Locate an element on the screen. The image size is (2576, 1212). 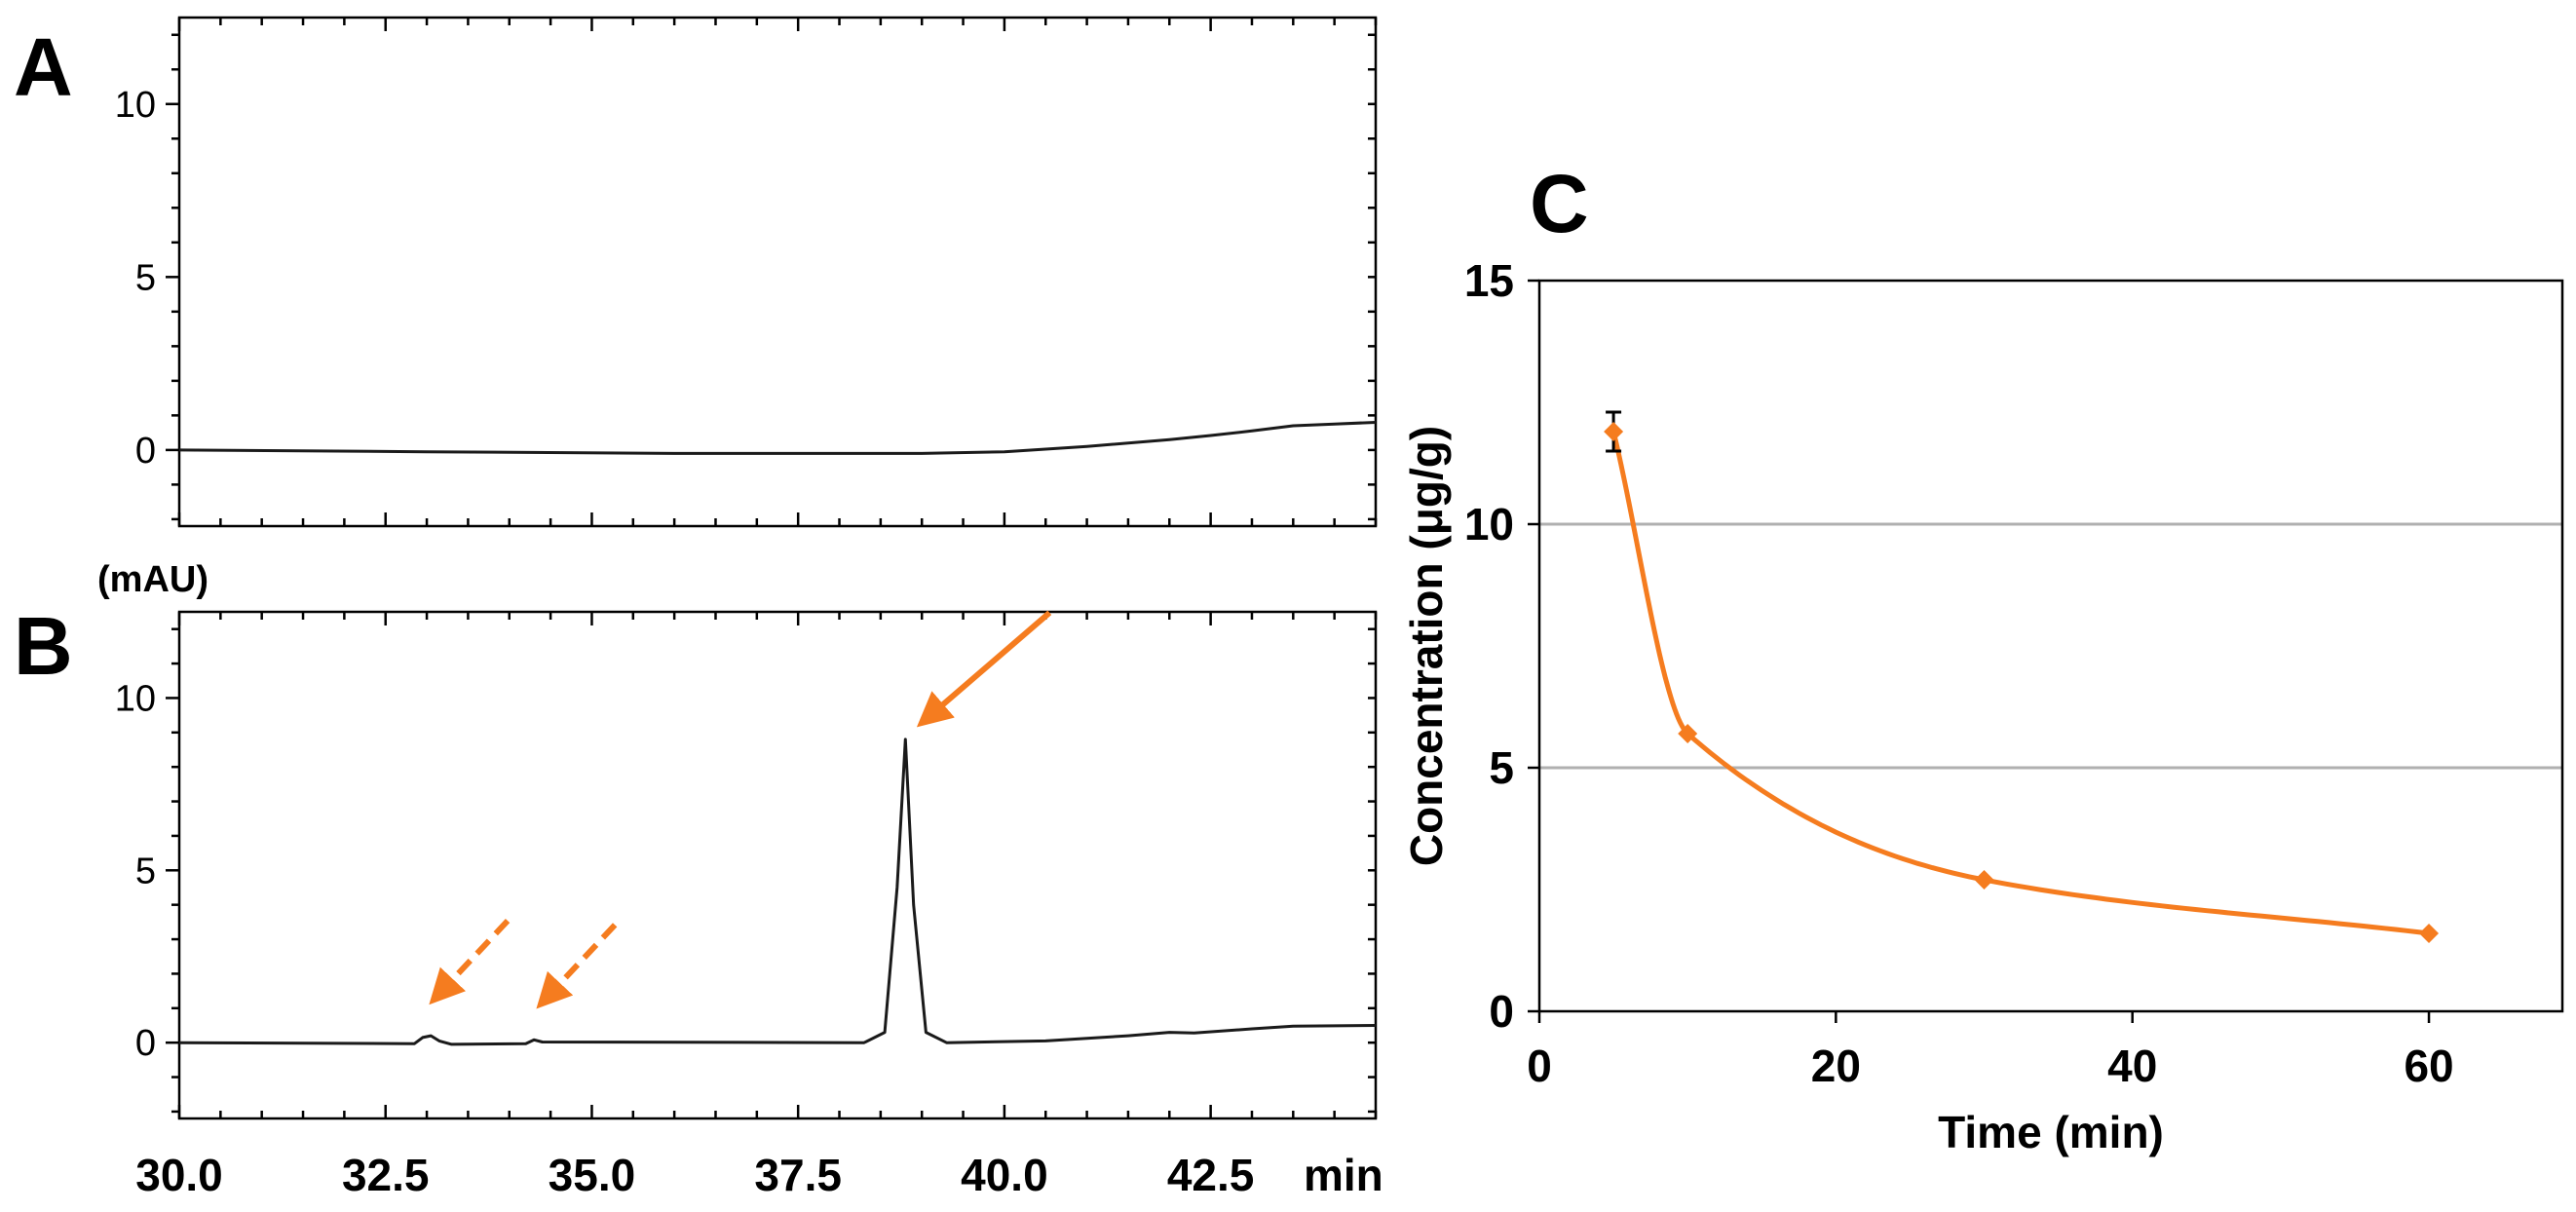
chromatogram-a-trace is located at coordinates (777, 438).